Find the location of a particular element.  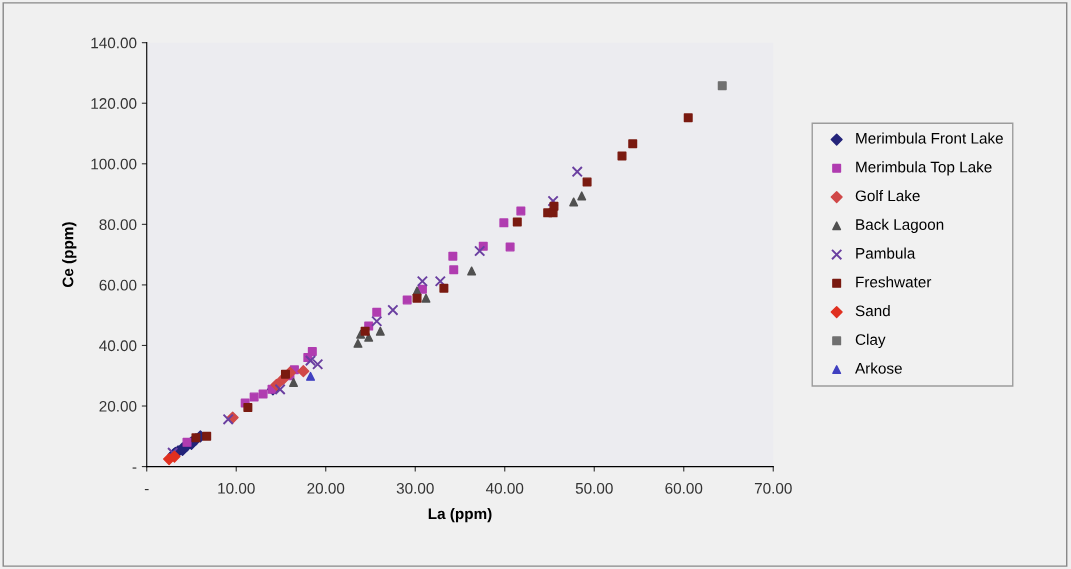

legend-label: Golf Lake is located at coordinates (887, 196).